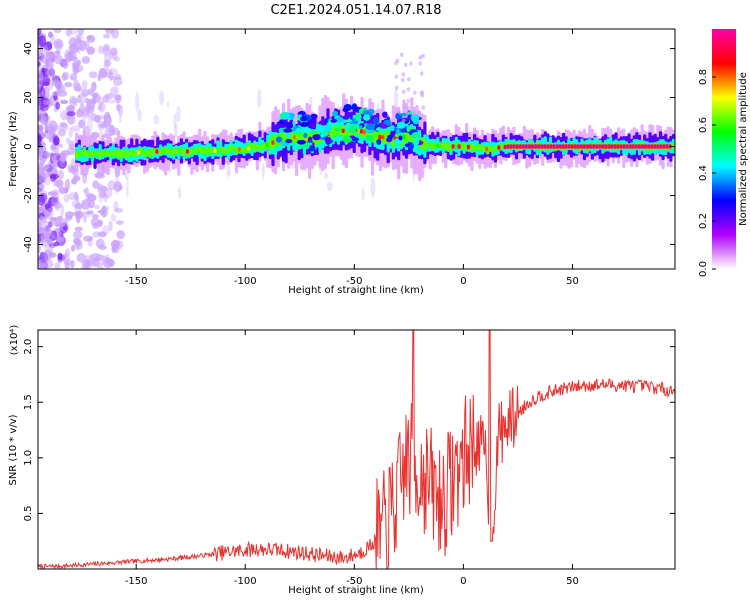  What do you see at coordinates (28, 97) in the screenshot?
I see `spectrogram-y-tick-label: 20` at bounding box center [28, 97].